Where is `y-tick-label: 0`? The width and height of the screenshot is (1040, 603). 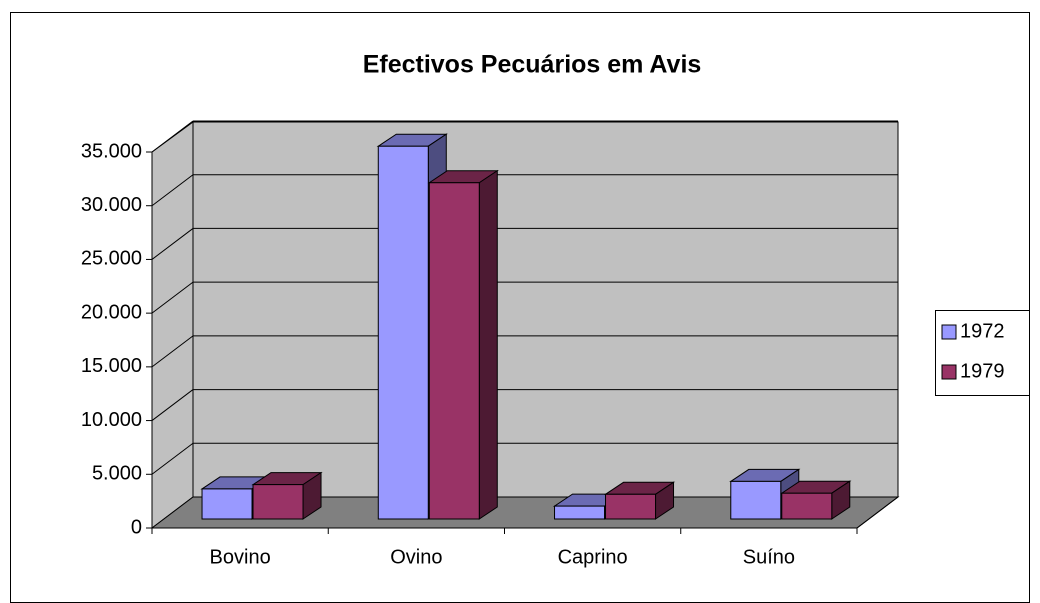 y-tick-label: 0 is located at coordinates (136, 527).